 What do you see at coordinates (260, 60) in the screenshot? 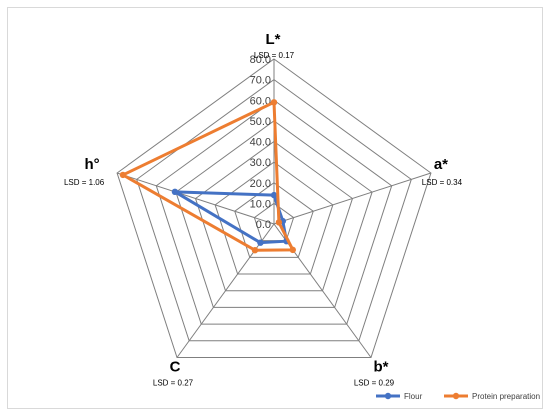
I see `tick-label: 80.0` at bounding box center [260, 60].